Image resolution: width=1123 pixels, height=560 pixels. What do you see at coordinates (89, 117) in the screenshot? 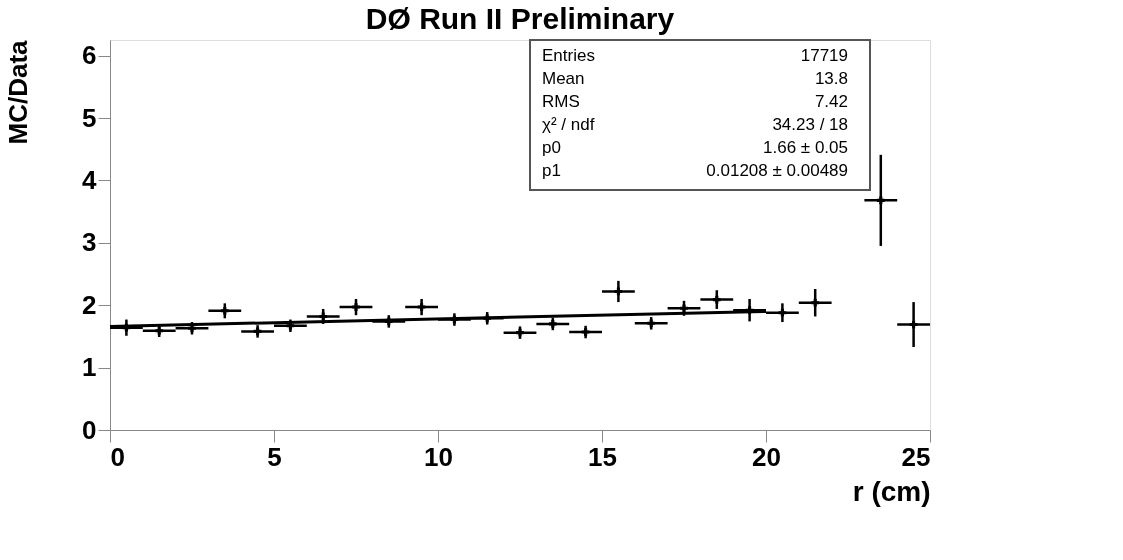
I see `y-tick-label: 5` at bounding box center [89, 117].